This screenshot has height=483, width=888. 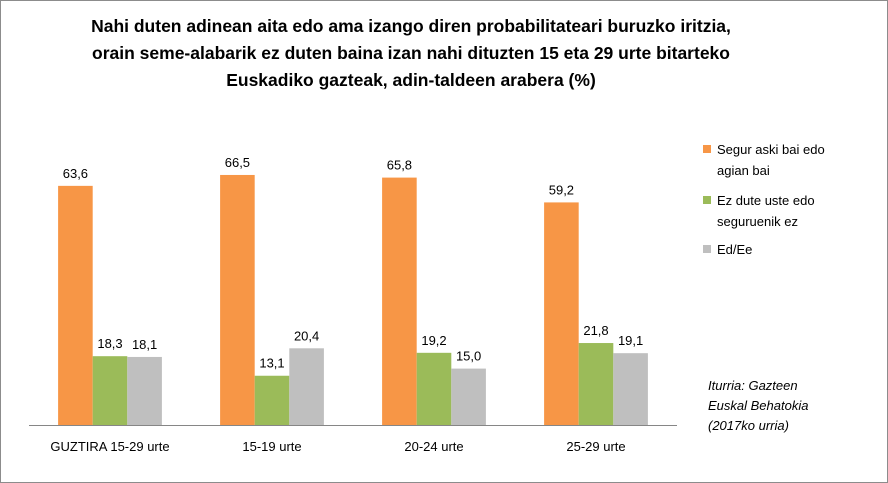 I want to click on data-label: 66,5, so click(x=237, y=162).